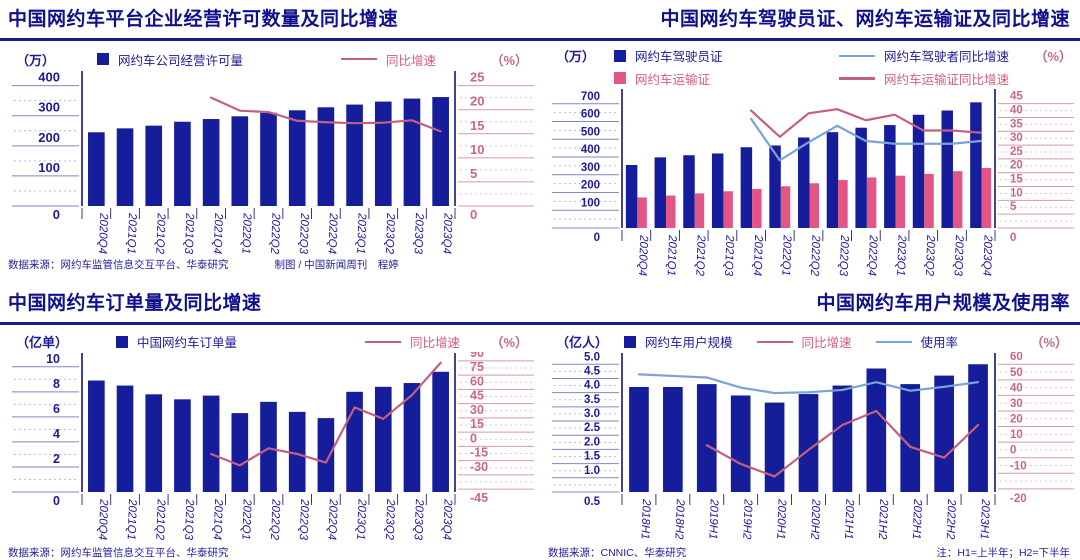 This screenshot has width=1080, height=560. I want to click on chart-footer: 数据来源：CNNIC、华泰研究 注：H1=上半年；H2=下半年, so click(810, 552).